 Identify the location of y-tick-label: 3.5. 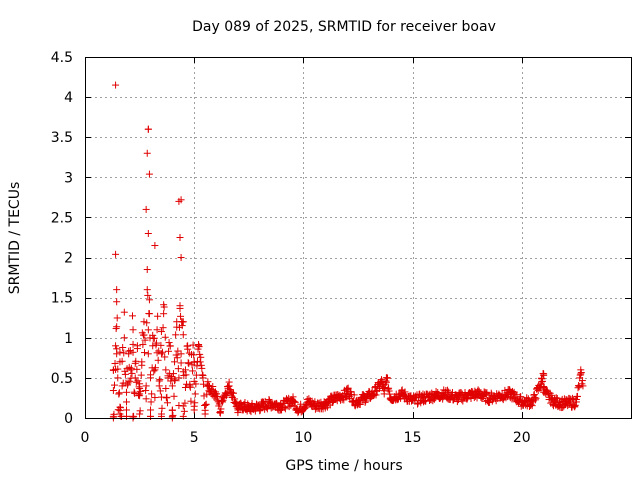
(62, 138).